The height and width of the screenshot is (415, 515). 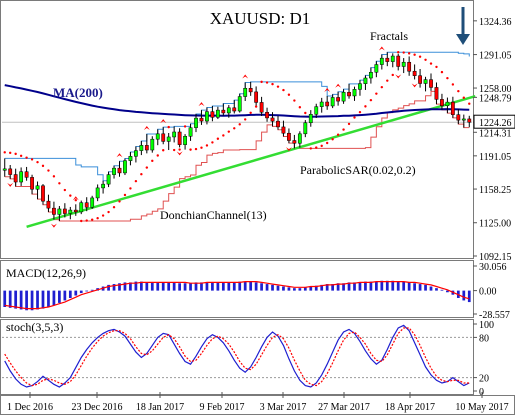 I want to click on y-tick-label: 1248.79, so click(x=495, y=98).